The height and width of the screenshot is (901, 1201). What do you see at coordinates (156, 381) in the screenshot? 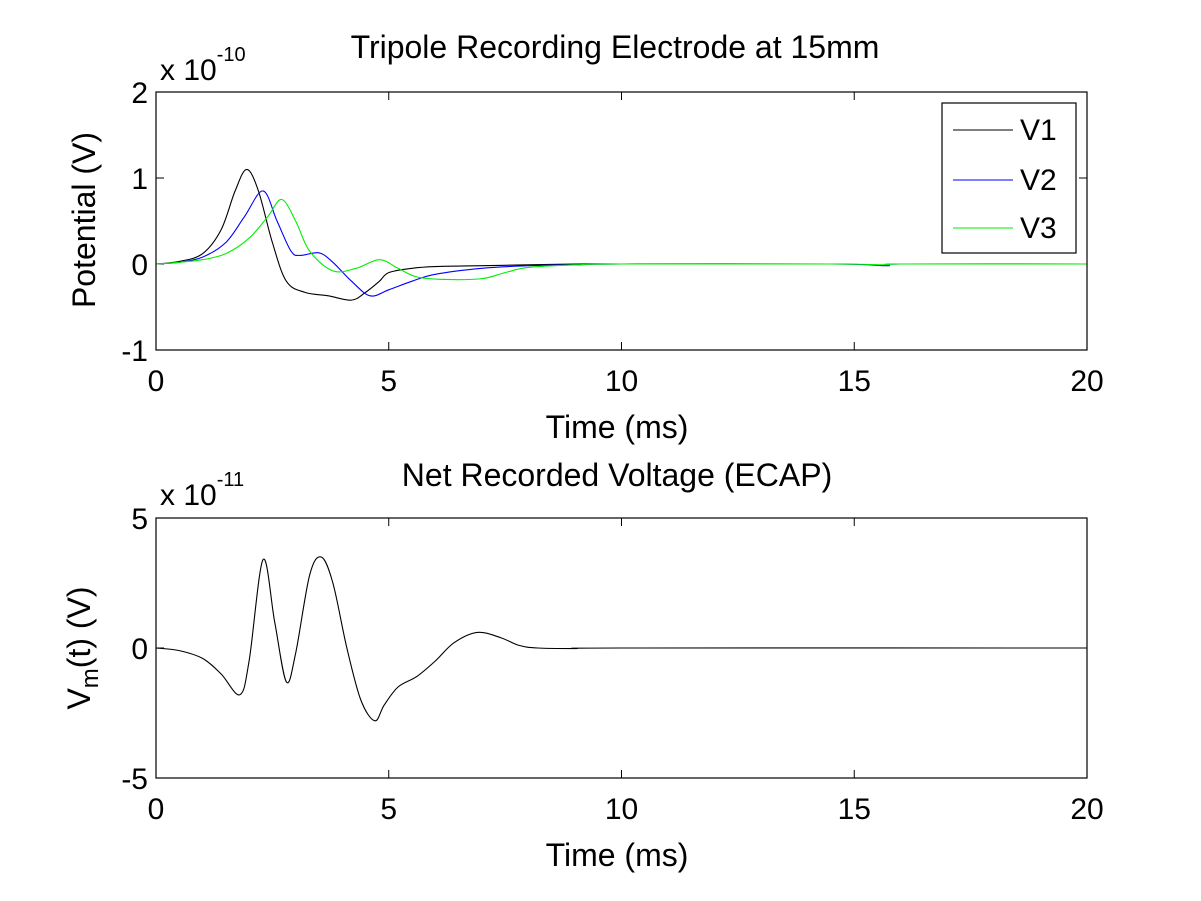
I see `top-x-tick-label: 0` at bounding box center [156, 381].